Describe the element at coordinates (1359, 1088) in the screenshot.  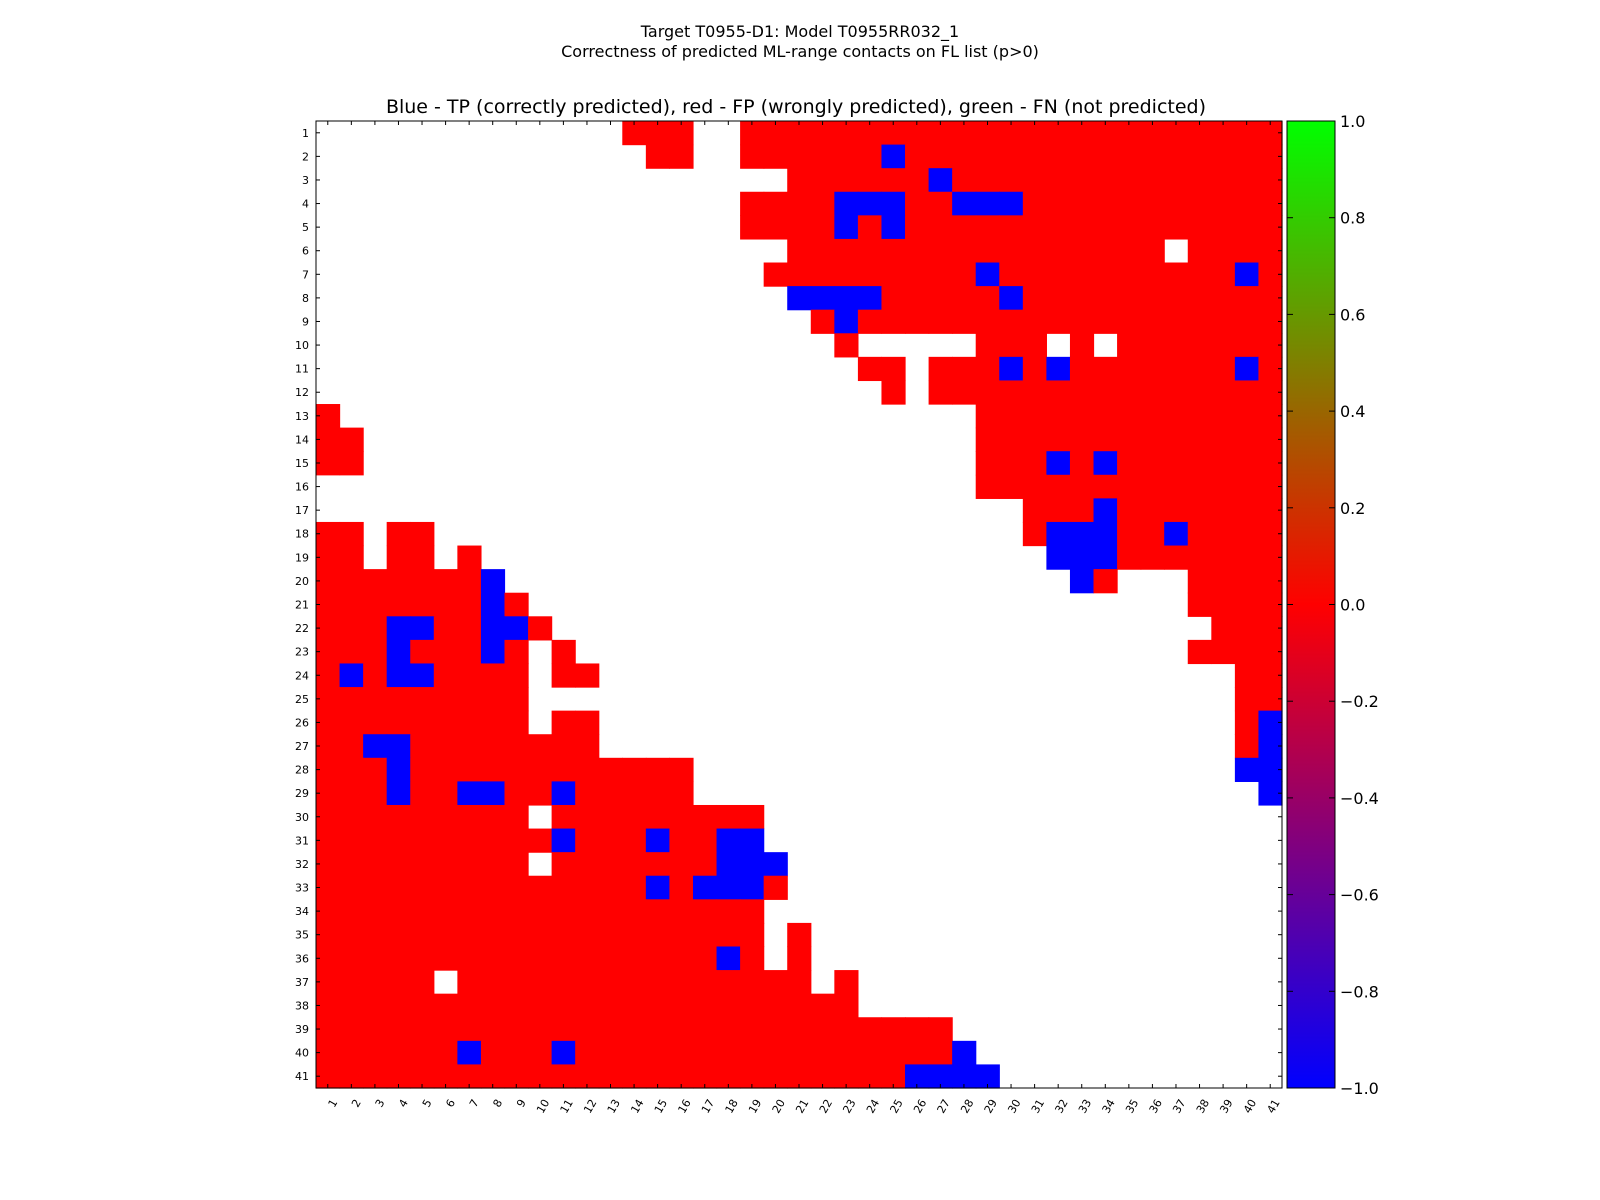
I see `colorbar-tick-label: −1.0` at that location.